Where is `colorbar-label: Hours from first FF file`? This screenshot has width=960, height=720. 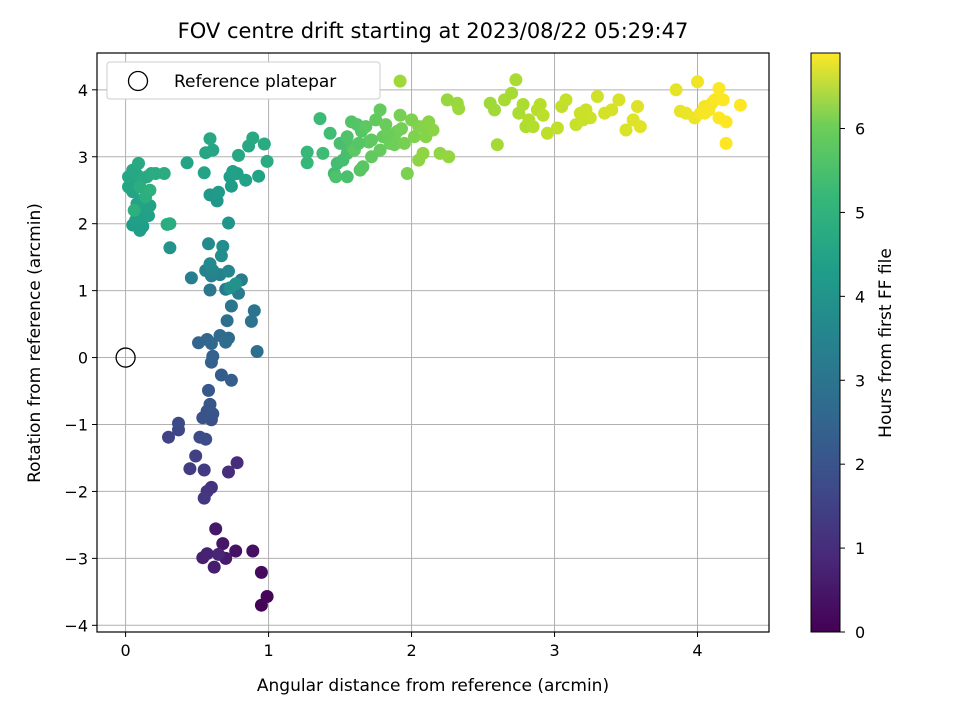 colorbar-label: Hours from first FF file is located at coordinates (886, 343).